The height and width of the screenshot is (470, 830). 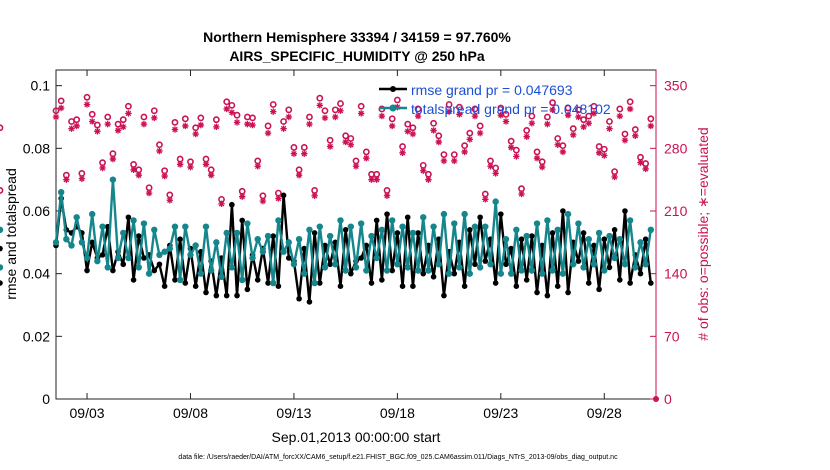 What do you see at coordinates (36, 274) in the screenshot?
I see `y-tick-label: 0.04` at bounding box center [36, 274].